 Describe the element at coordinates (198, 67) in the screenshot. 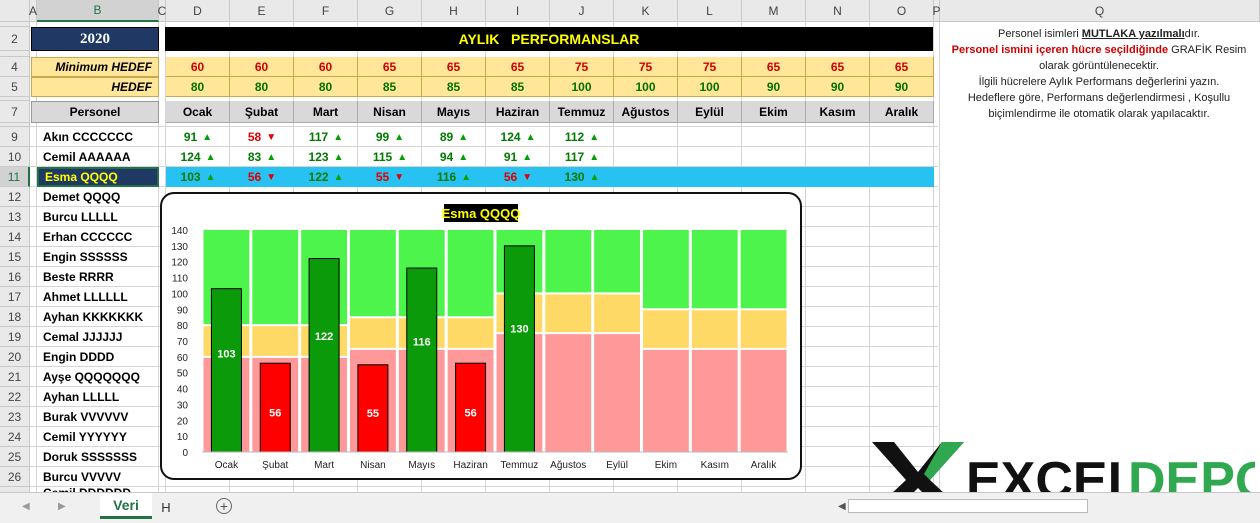

I see `min-target-ocak: 60` at that location.